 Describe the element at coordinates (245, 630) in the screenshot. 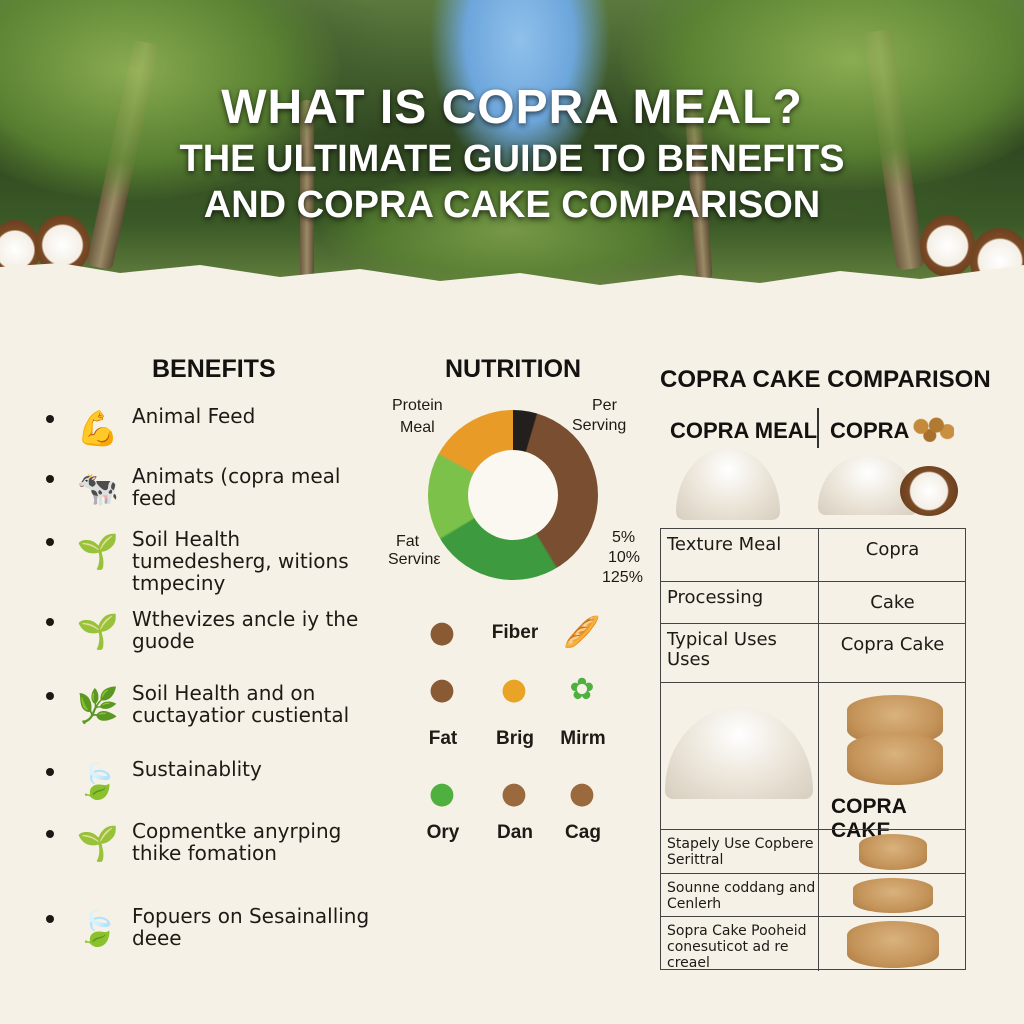

I see `benefit-text: Wthevizes ancle iy the guode` at that location.